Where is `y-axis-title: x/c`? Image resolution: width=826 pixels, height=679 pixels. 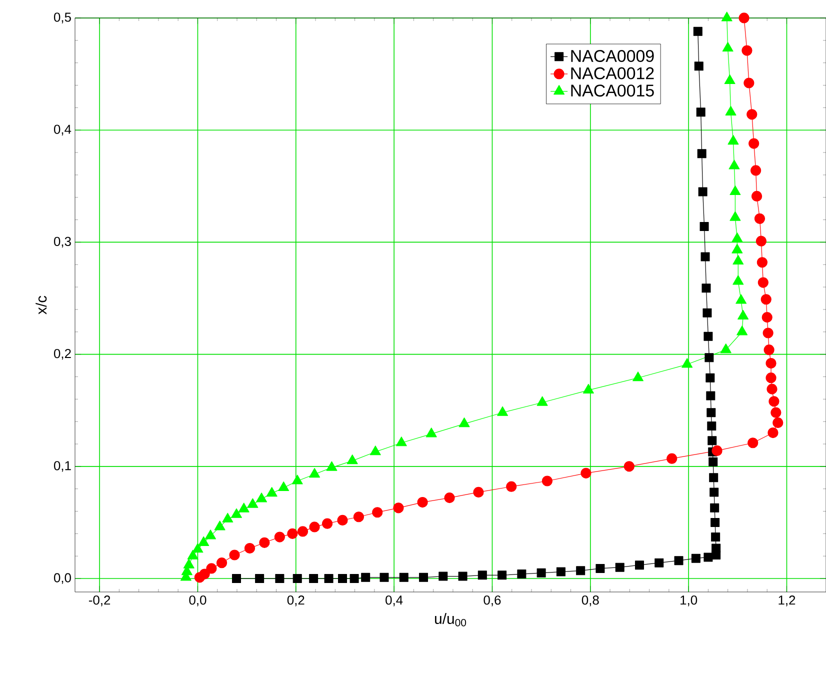
y-axis-title: x/c is located at coordinates (41, 305).